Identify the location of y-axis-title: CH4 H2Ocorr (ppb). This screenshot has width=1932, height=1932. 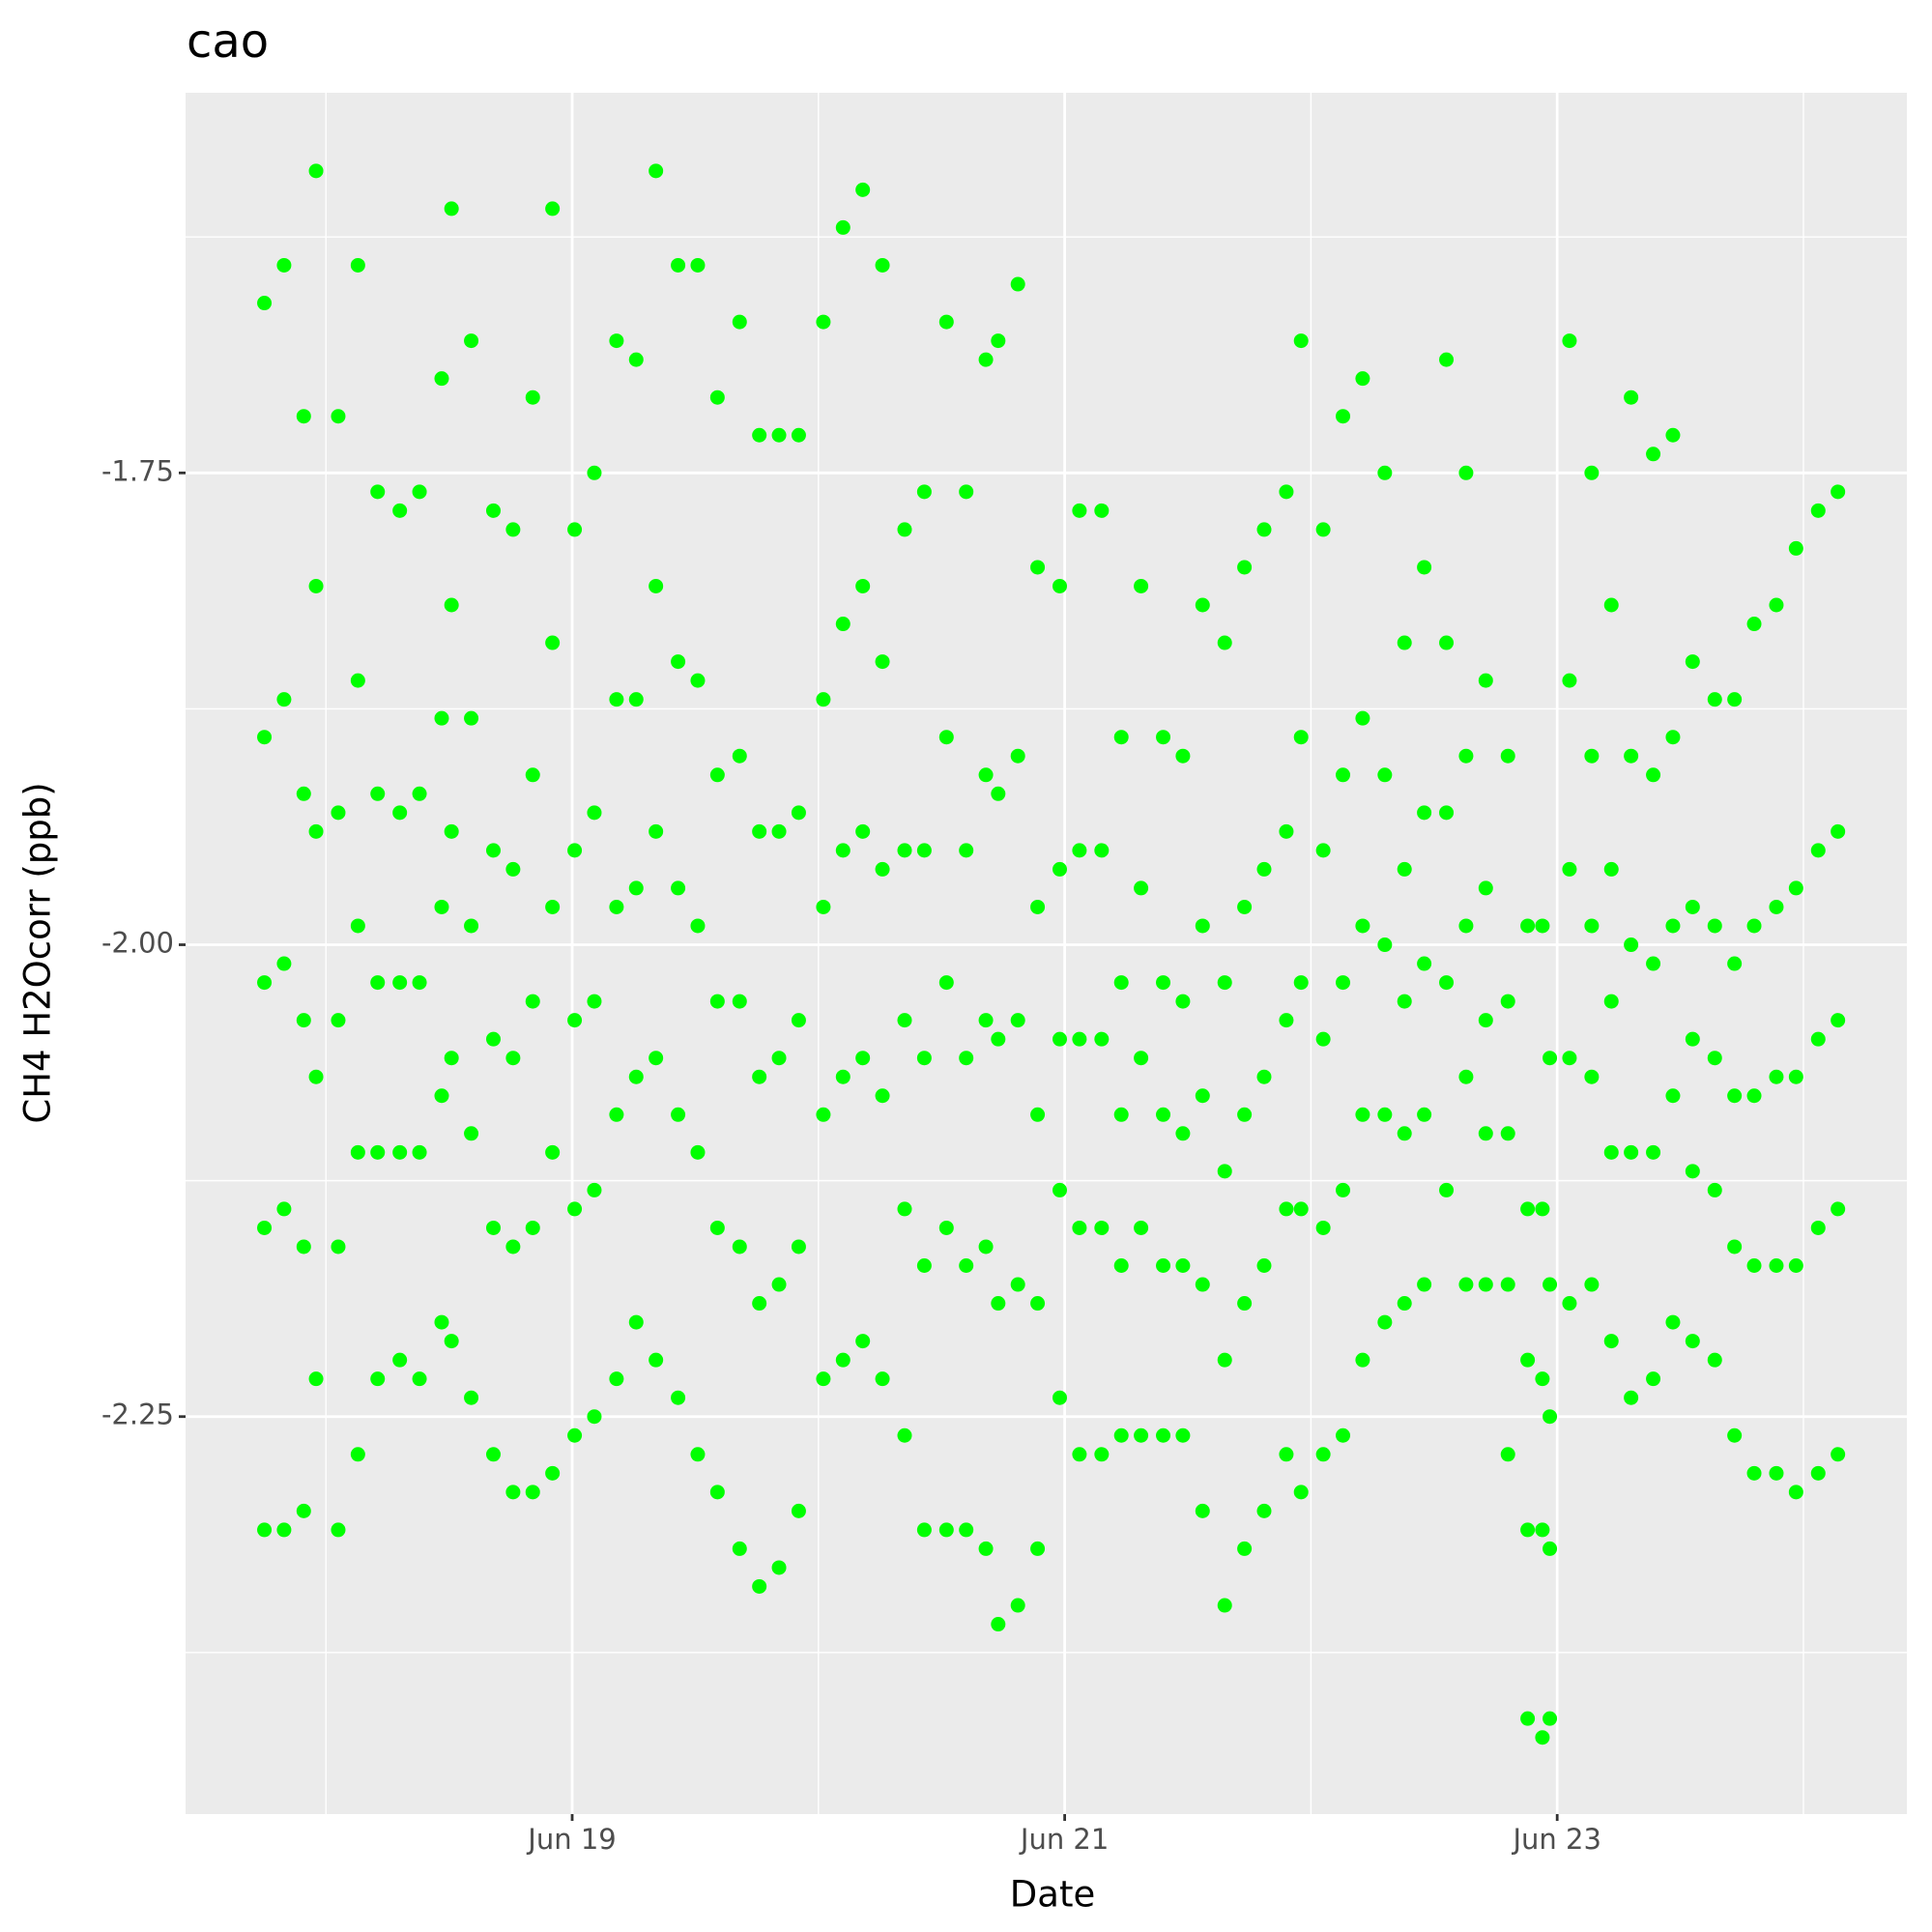
(38, 952).